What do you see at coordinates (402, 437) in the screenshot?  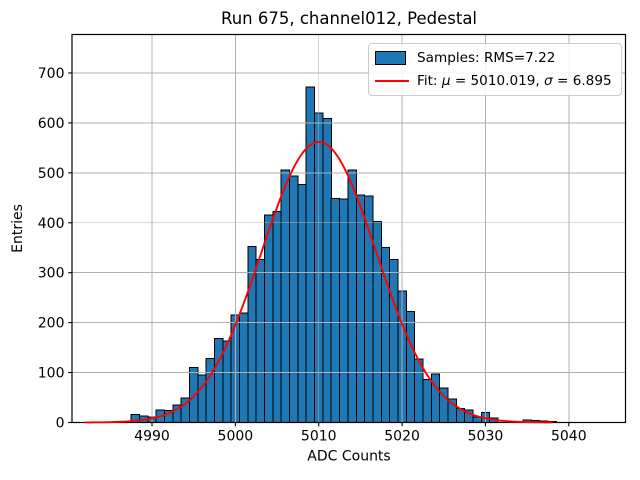 I see `x-tick-label: 5020` at bounding box center [402, 437].